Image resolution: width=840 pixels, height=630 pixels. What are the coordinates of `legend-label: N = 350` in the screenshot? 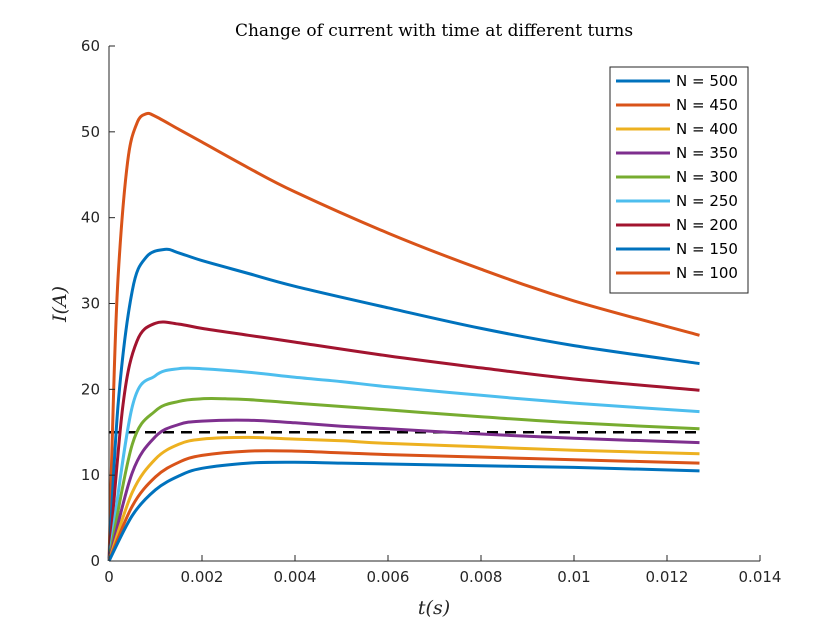 It's located at (707, 153).